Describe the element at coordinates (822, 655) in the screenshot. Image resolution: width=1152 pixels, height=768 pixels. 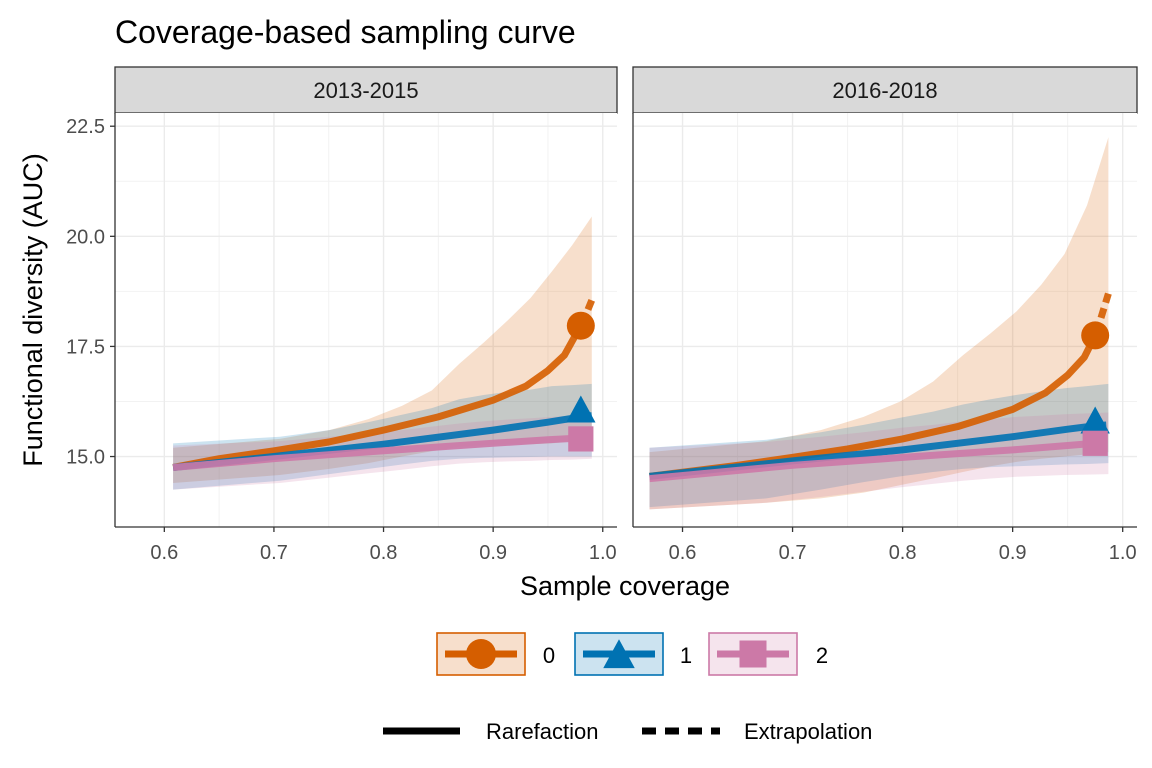
I see `legend-label-2: 2` at that location.